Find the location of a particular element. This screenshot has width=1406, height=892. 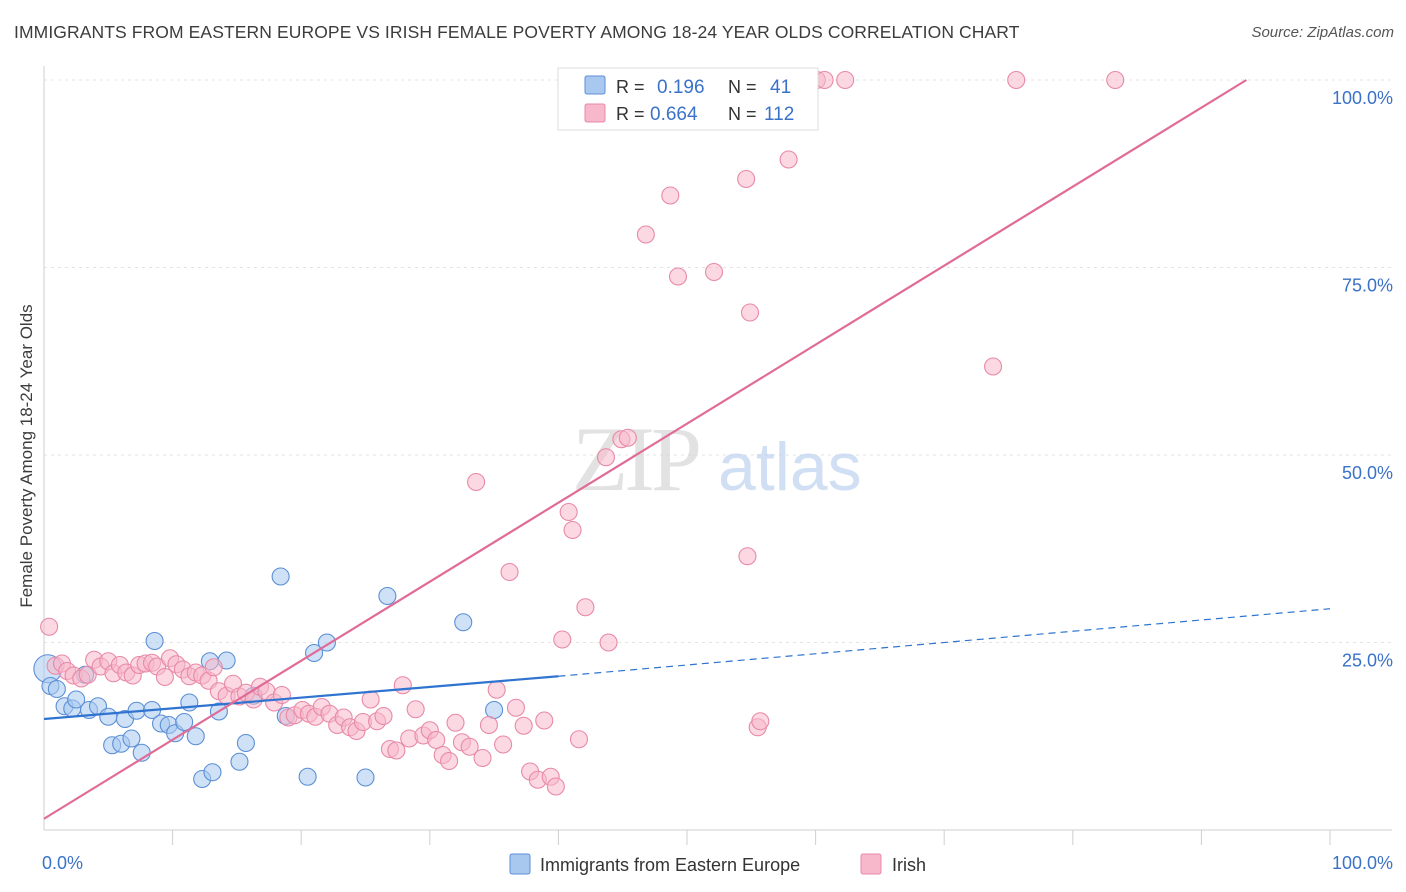

stats-r-label-1: R = is located at coordinates (630, 87).